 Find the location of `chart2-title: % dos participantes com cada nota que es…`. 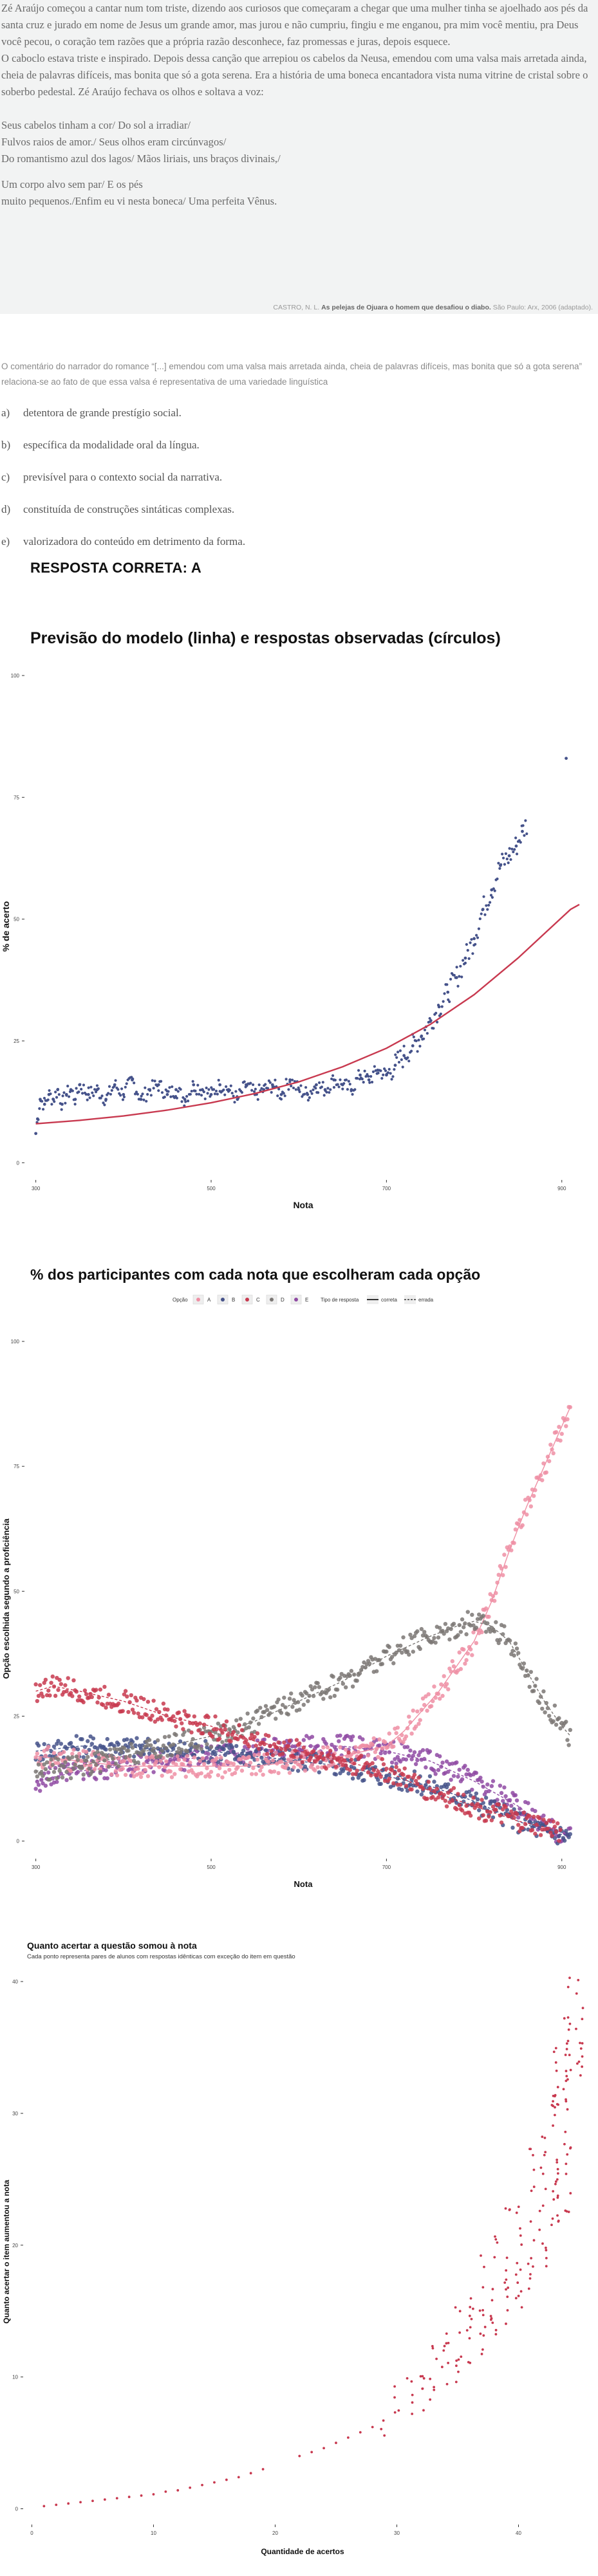

chart2-title: % dos participantes com cada nota que es… is located at coordinates (255, 1274).